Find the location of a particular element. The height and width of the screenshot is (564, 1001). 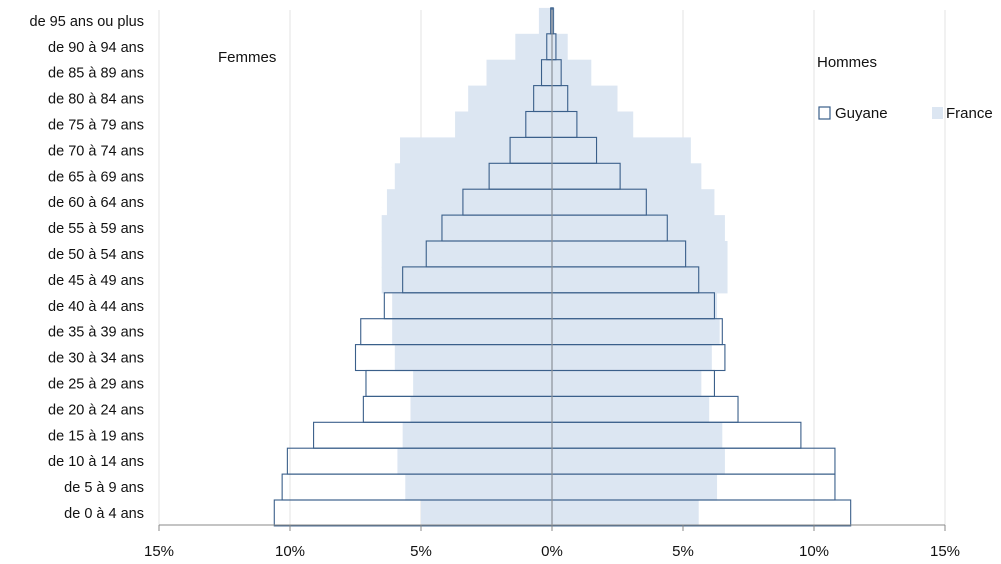

right-side-label: Hommes is located at coordinates (847, 62).